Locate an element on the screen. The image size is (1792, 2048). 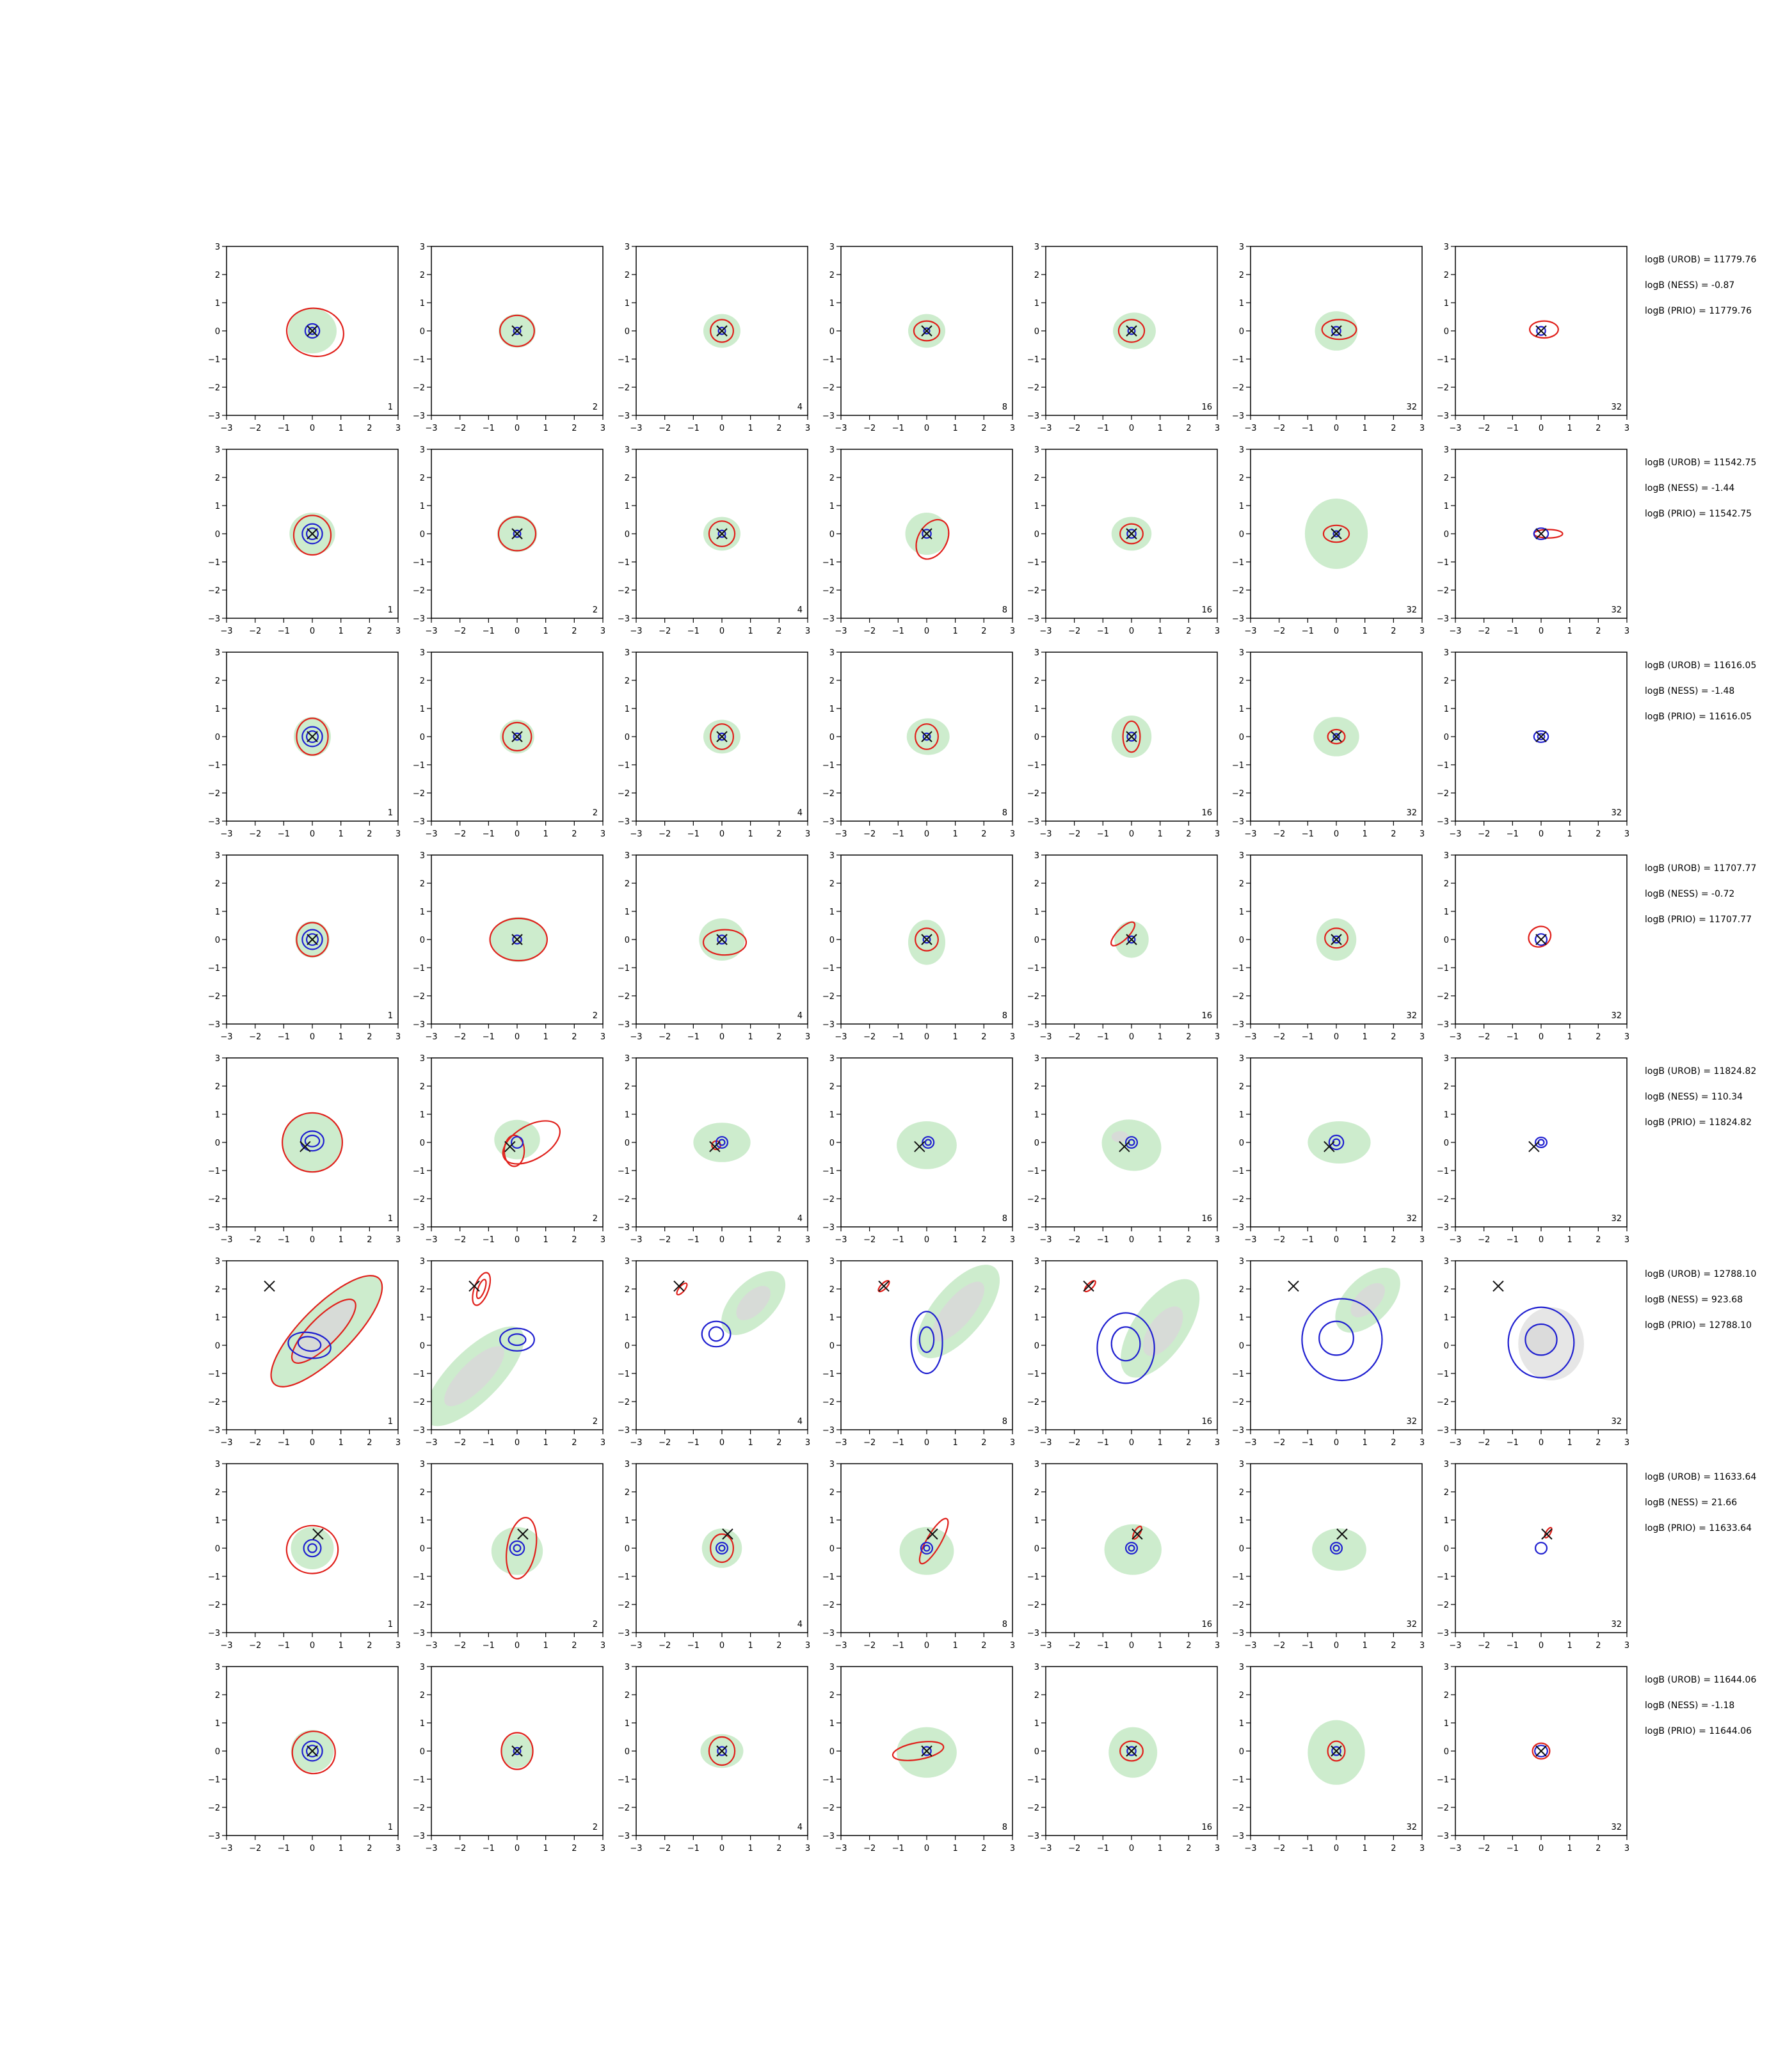
logb-urob-label: logB (UROB) = 11644.06 is located at coordinates (1700, 1680).